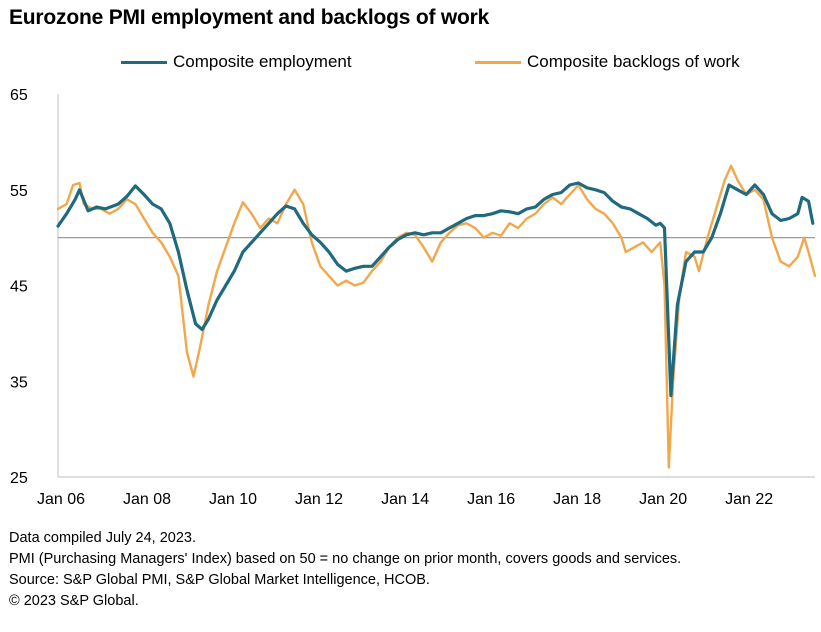 This screenshot has width=821, height=632. I want to click on x-tick-label: Jan 14, so click(405, 499).